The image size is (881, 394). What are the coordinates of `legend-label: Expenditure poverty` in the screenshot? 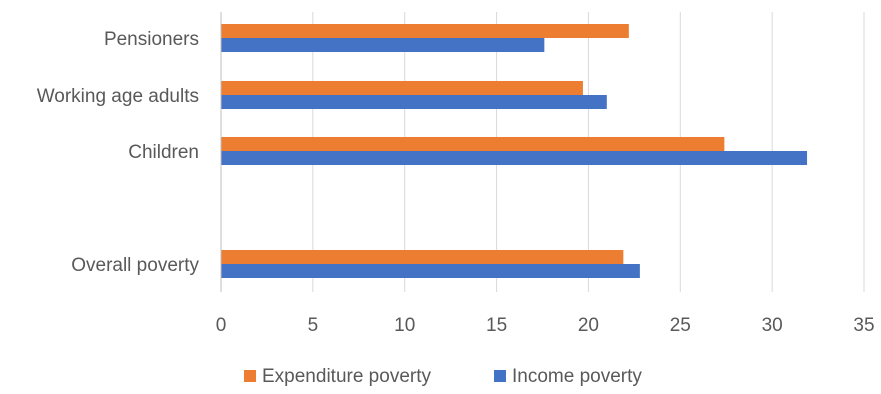 It's located at (346, 376).